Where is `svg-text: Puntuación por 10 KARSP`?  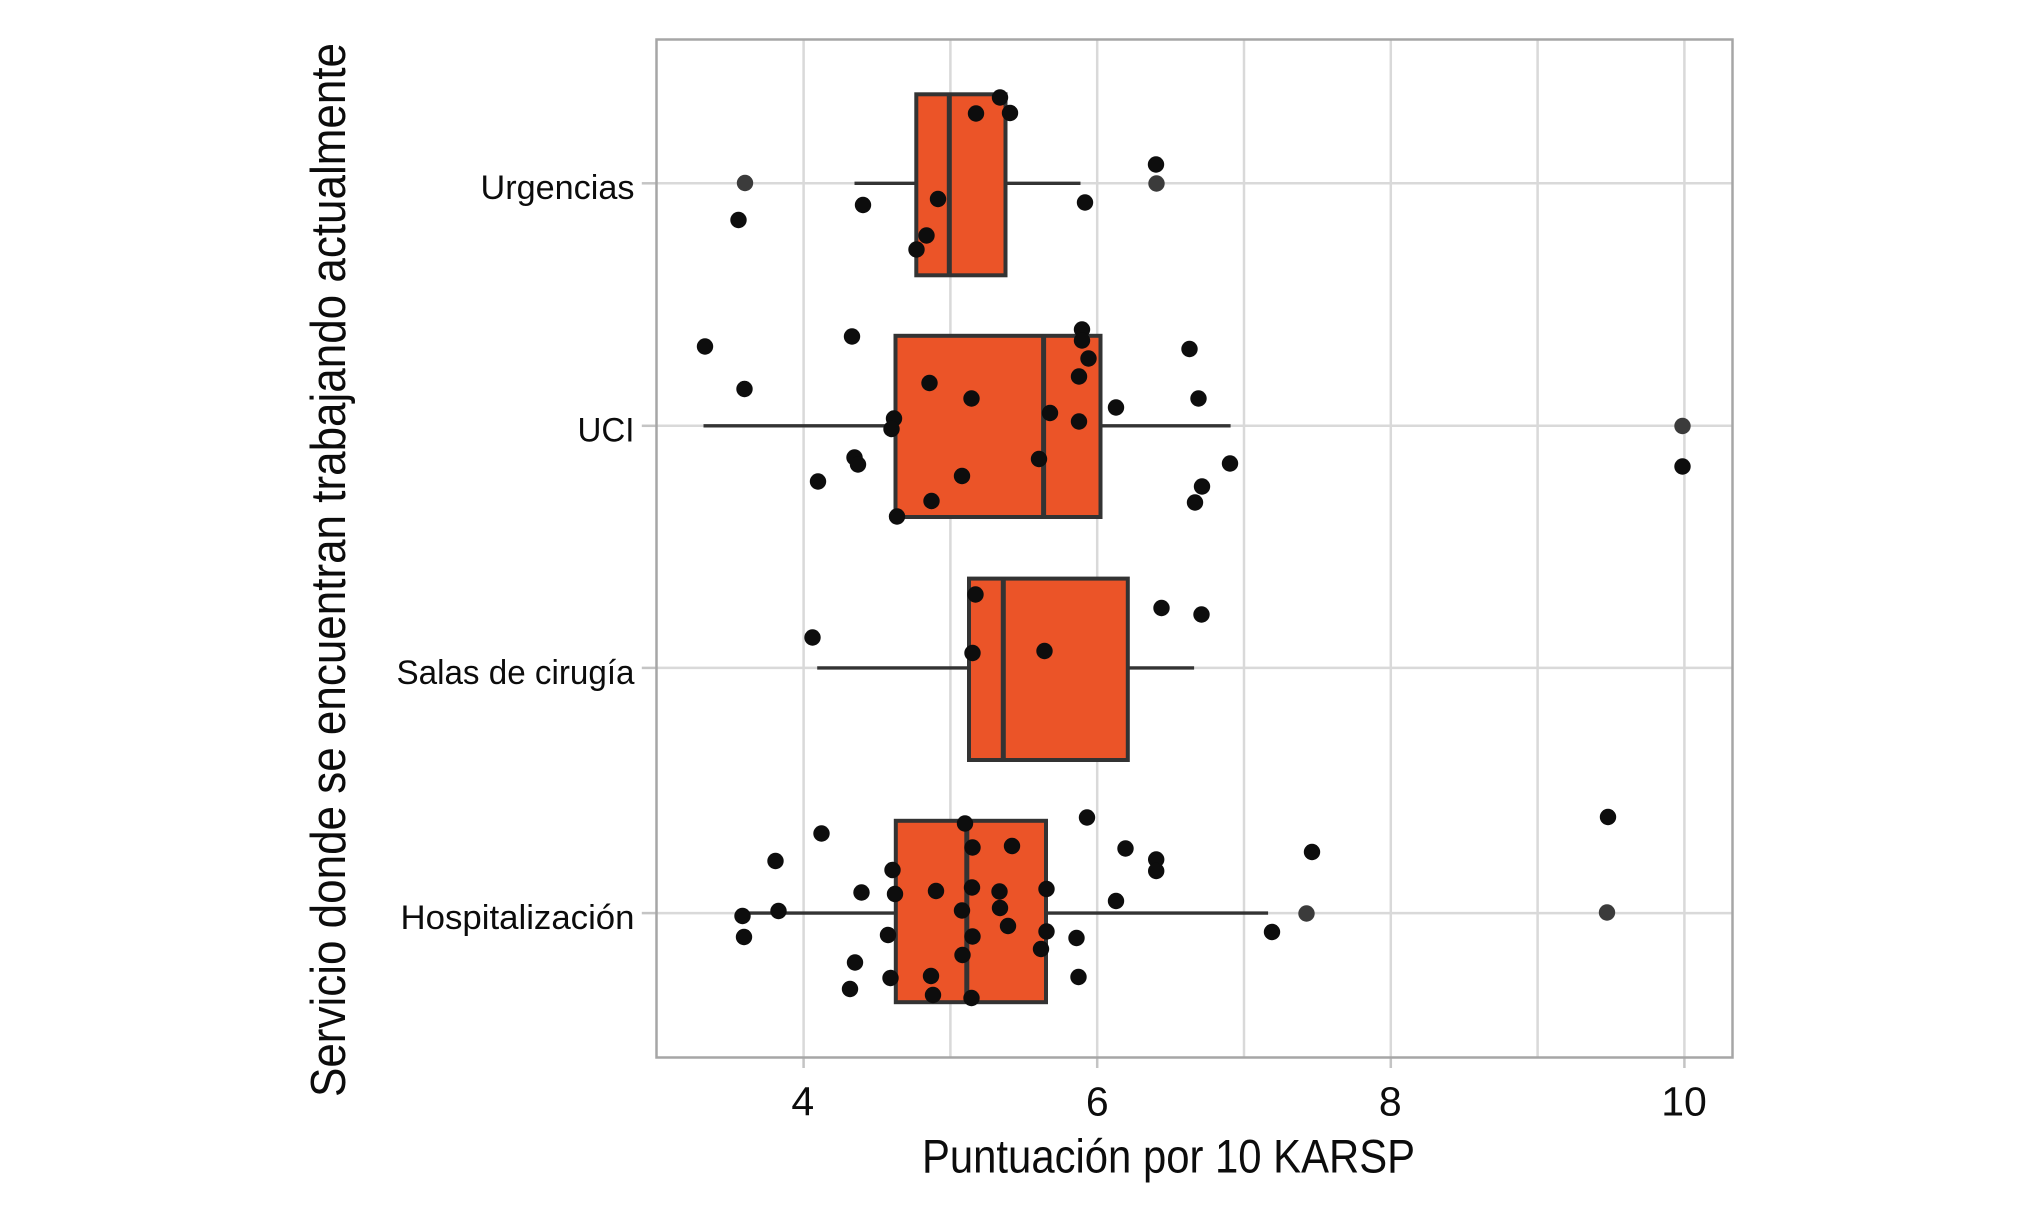 svg-text: Puntuación por 10 KARSP is located at coordinates (1168, 1156).